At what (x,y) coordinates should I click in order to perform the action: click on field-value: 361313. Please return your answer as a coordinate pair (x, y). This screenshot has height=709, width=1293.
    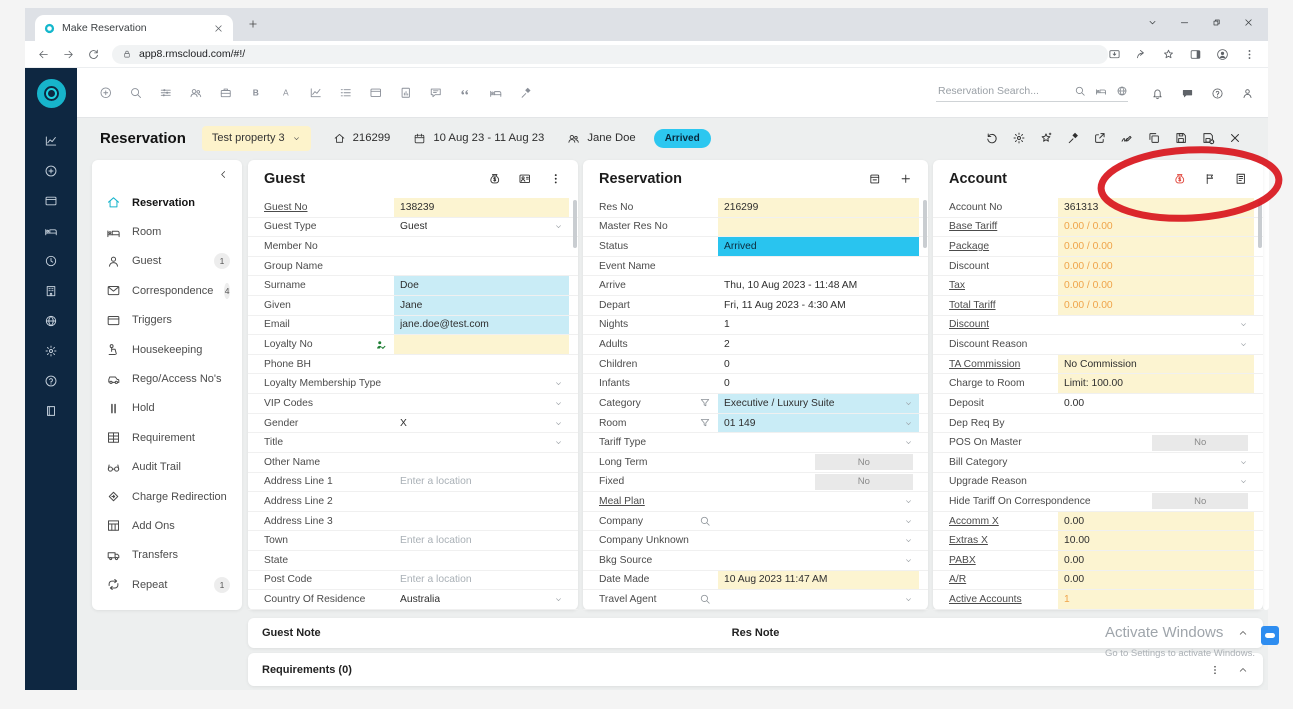
    Looking at the image, I should click on (1156, 207).